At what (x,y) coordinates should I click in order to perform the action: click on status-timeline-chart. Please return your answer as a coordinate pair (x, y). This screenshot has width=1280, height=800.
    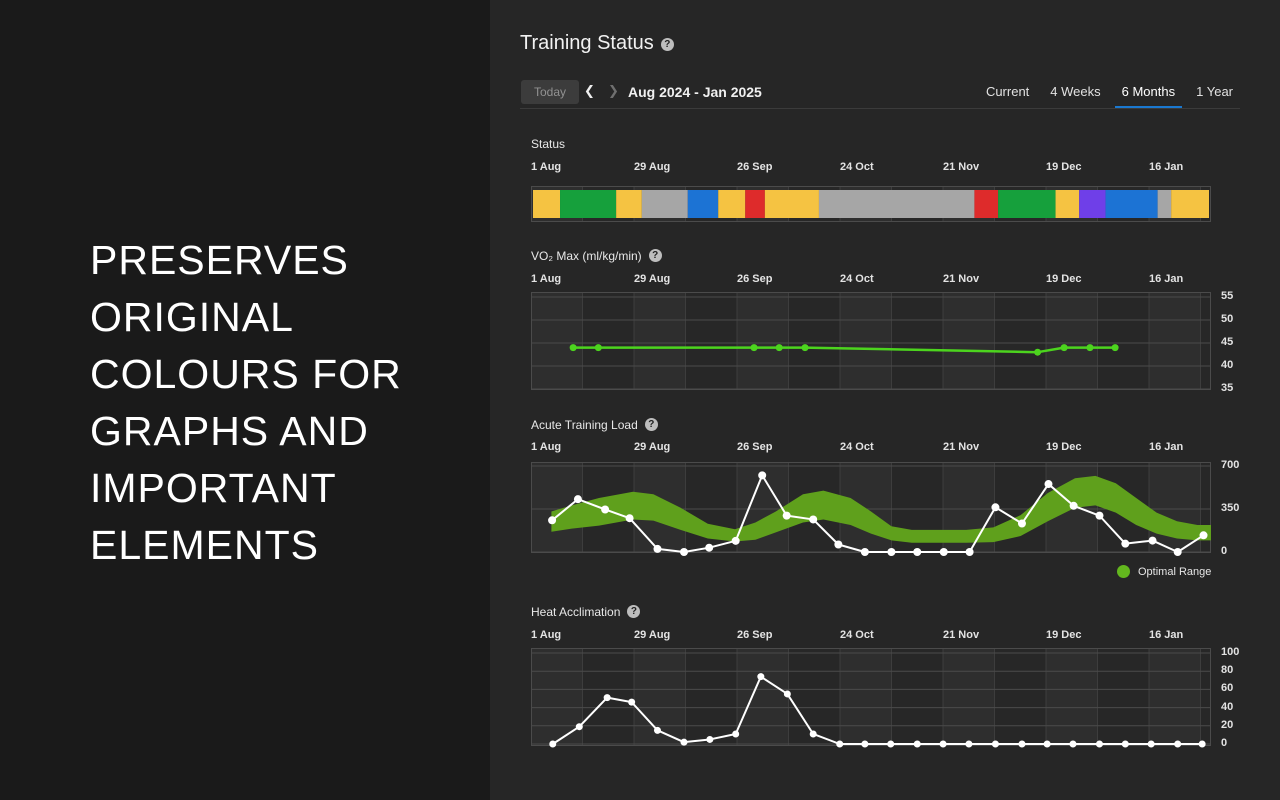
    Looking at the image, I should click on (871, 204).